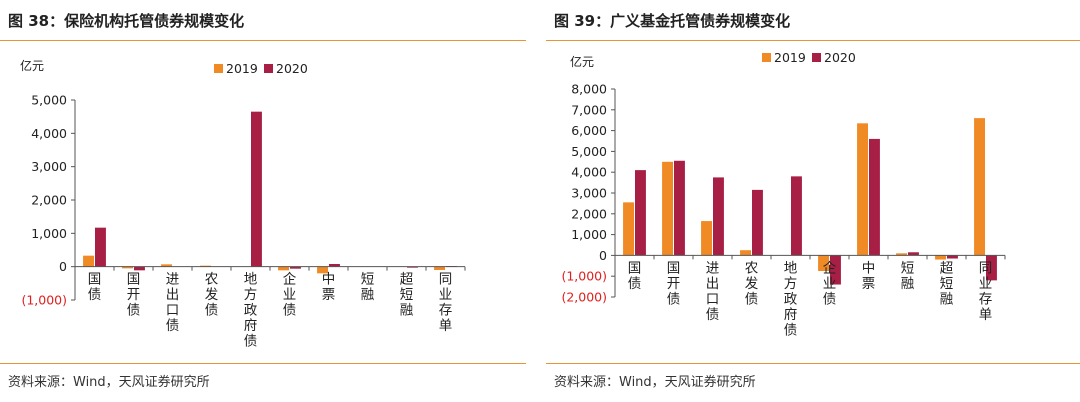 The image size is (1080, 402). What do you see at coordinates (589, 89) in the screenshot?
I see `y-tick-label: 8,000` at bounding box center [589, 89].